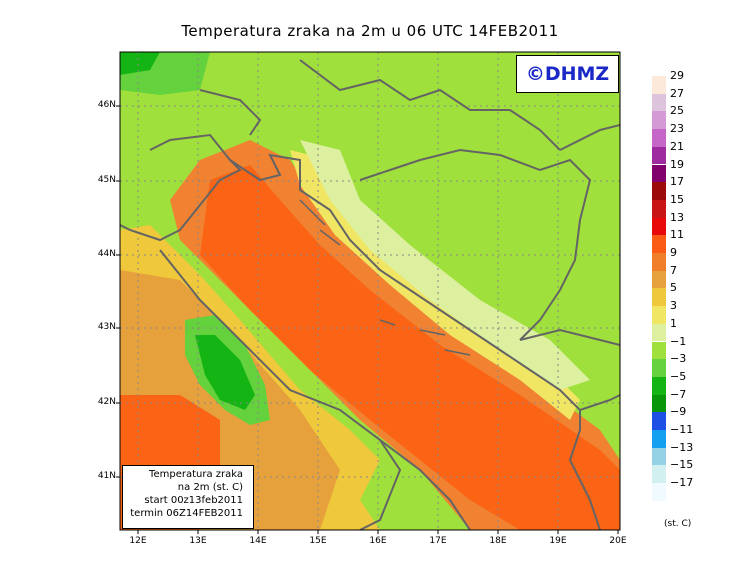 The image size is (740, 582). What do you see at coordinates (498, 541) in the screenshot?
I see `lon-label-18e: 18E` at bounding box center [498, 541].